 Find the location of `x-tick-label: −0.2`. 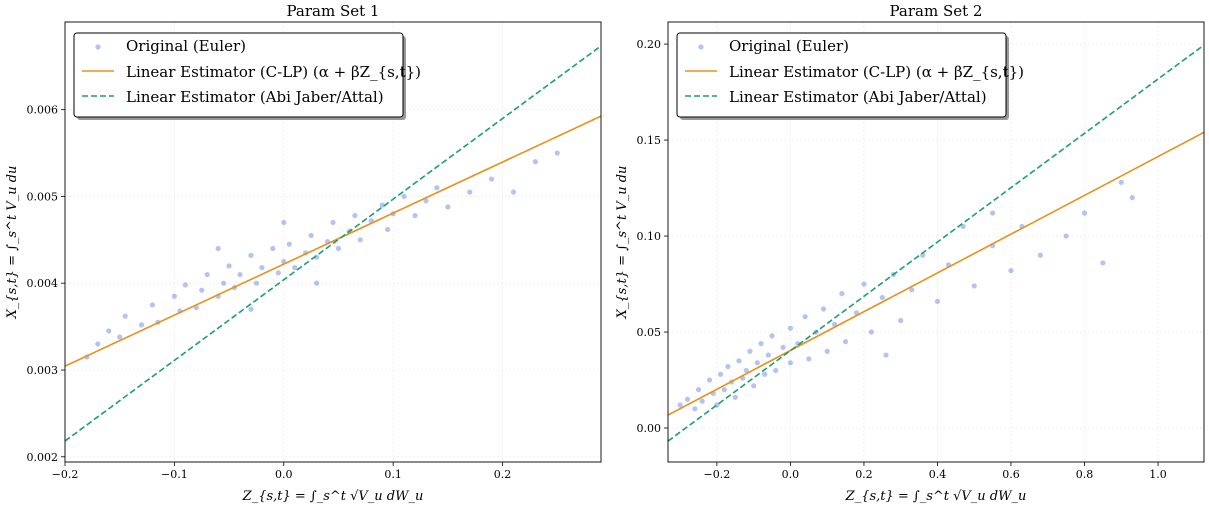

x-tick-label: −0.2 is located at coordinates (717, 474).